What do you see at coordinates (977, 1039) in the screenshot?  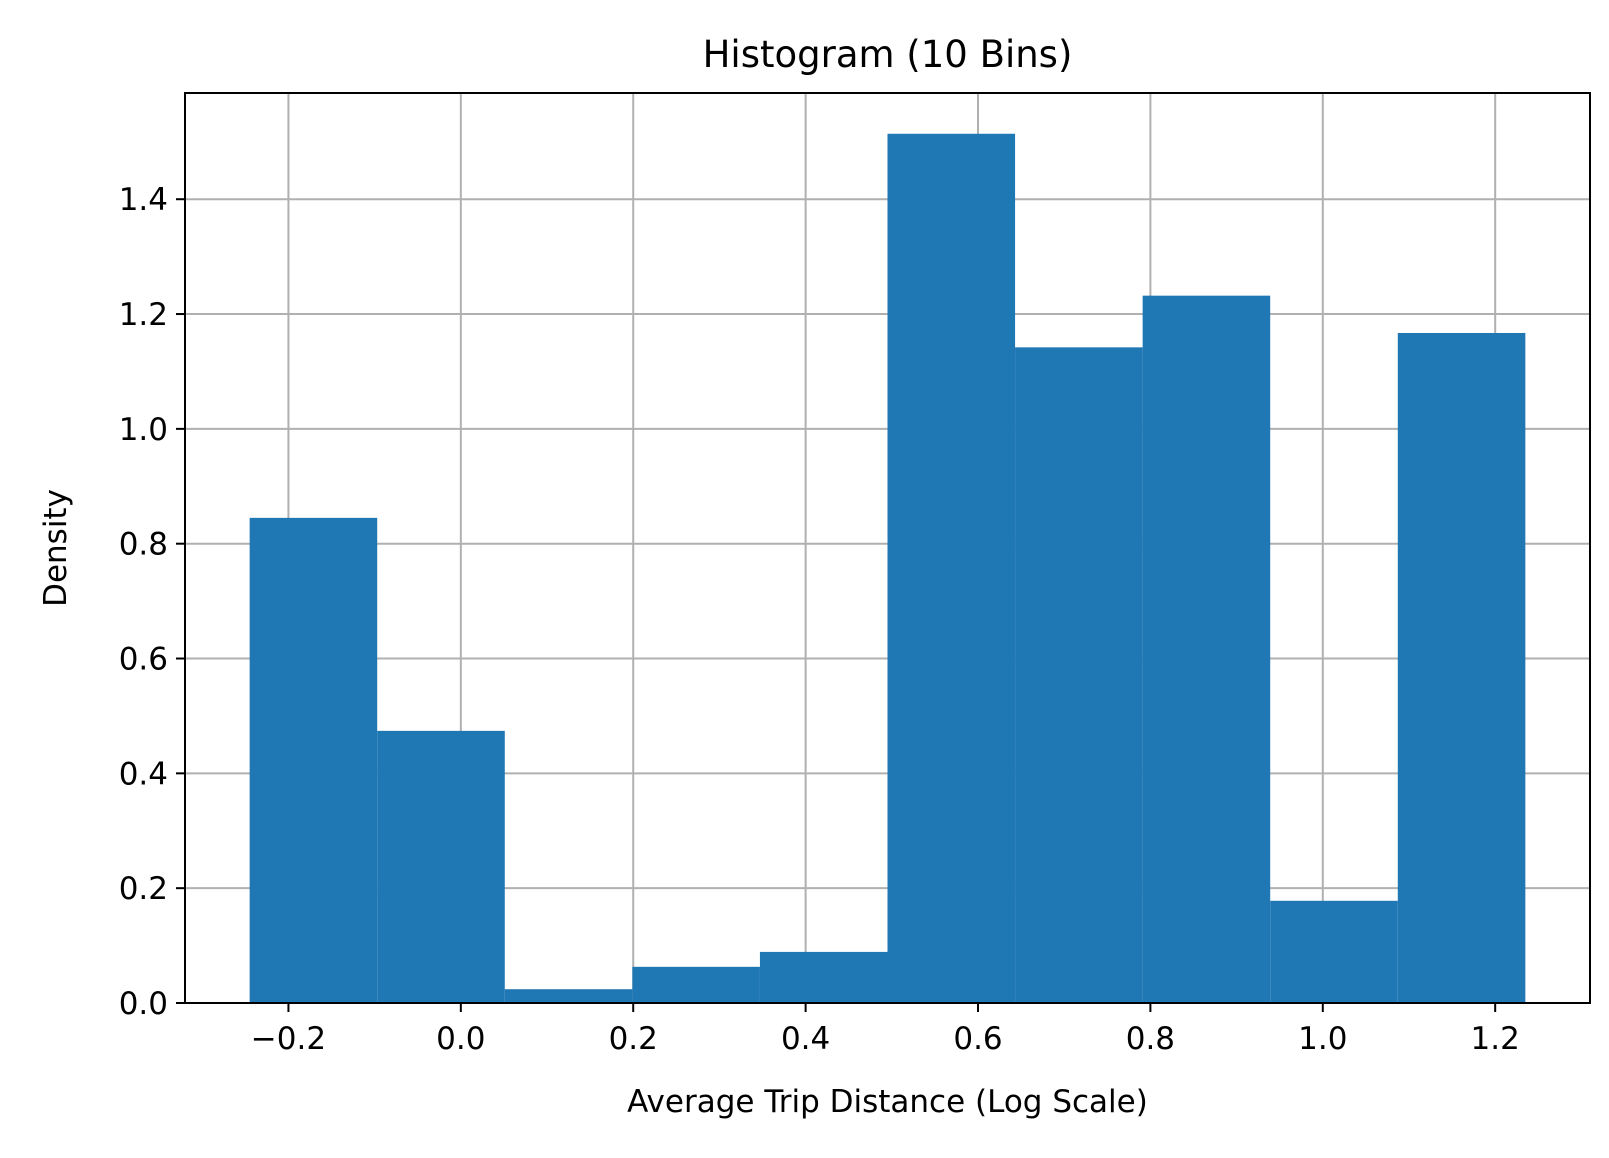 I see `x-tick-label: 0.6` at bounding box center [977, 1039].